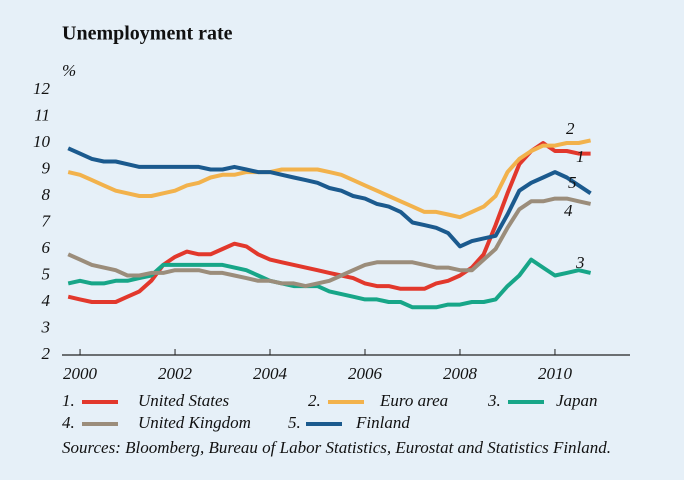 The height and width of the screenshot is (480, 684). Describe the element at coordinates (314, 400) in the screenshot. I see `legend-number: 2.` at that location.